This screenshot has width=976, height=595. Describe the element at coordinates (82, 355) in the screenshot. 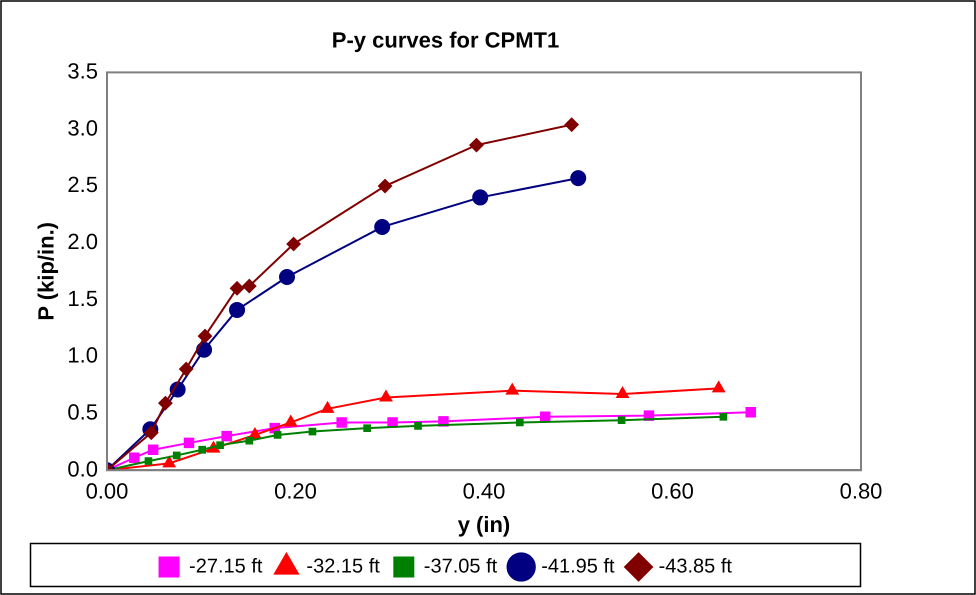

I see `y-tick-label: 1.0` at that location.